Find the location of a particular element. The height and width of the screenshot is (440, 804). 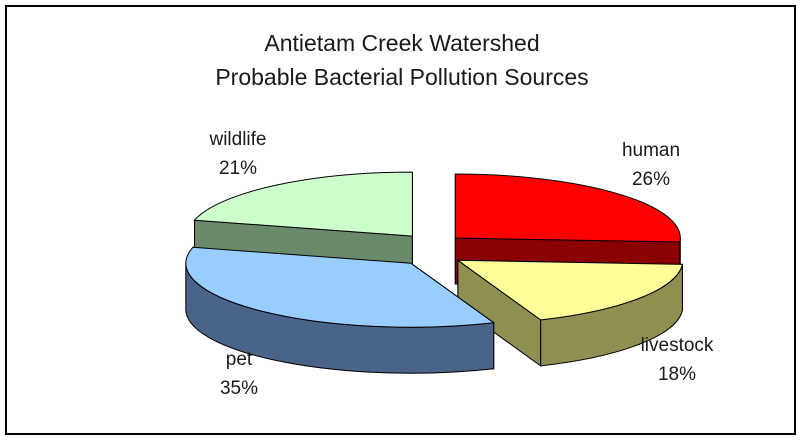

pie-slice-pet is located at coordinates (340, 287).